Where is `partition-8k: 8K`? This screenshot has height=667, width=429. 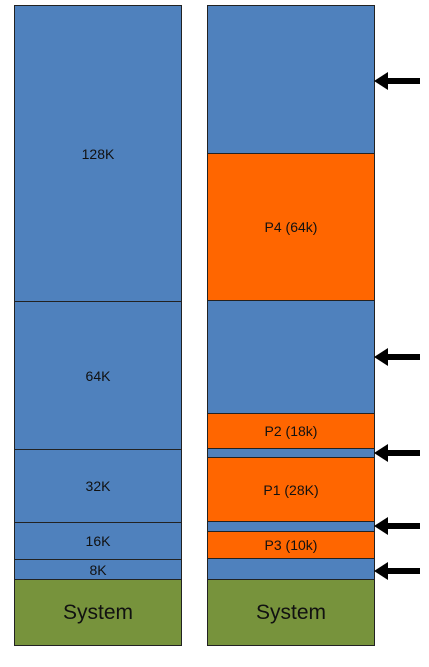
partition-8k: 8K is located at coordinates (98, 569).